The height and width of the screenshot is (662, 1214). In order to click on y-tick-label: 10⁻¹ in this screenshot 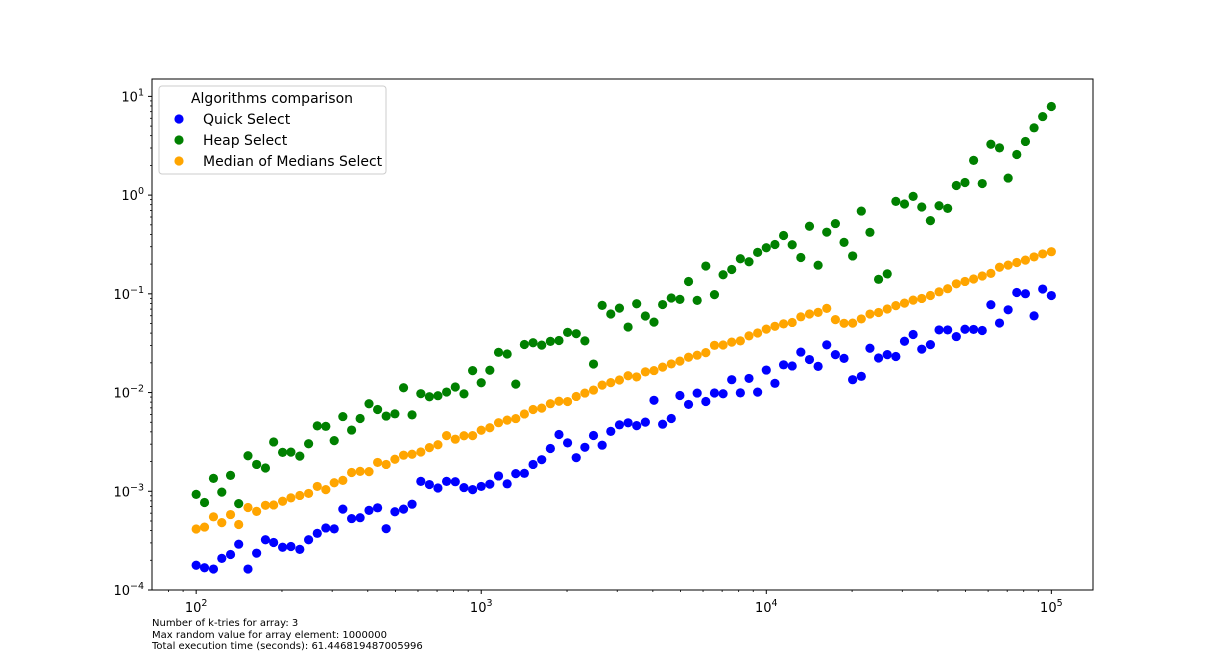, I will do `click(128, 294)`.